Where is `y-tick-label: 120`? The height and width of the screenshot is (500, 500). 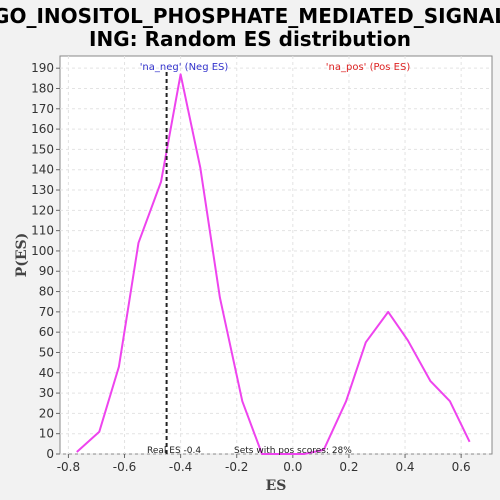 y-tick-label: 120 is located at coordinates (42, 210).